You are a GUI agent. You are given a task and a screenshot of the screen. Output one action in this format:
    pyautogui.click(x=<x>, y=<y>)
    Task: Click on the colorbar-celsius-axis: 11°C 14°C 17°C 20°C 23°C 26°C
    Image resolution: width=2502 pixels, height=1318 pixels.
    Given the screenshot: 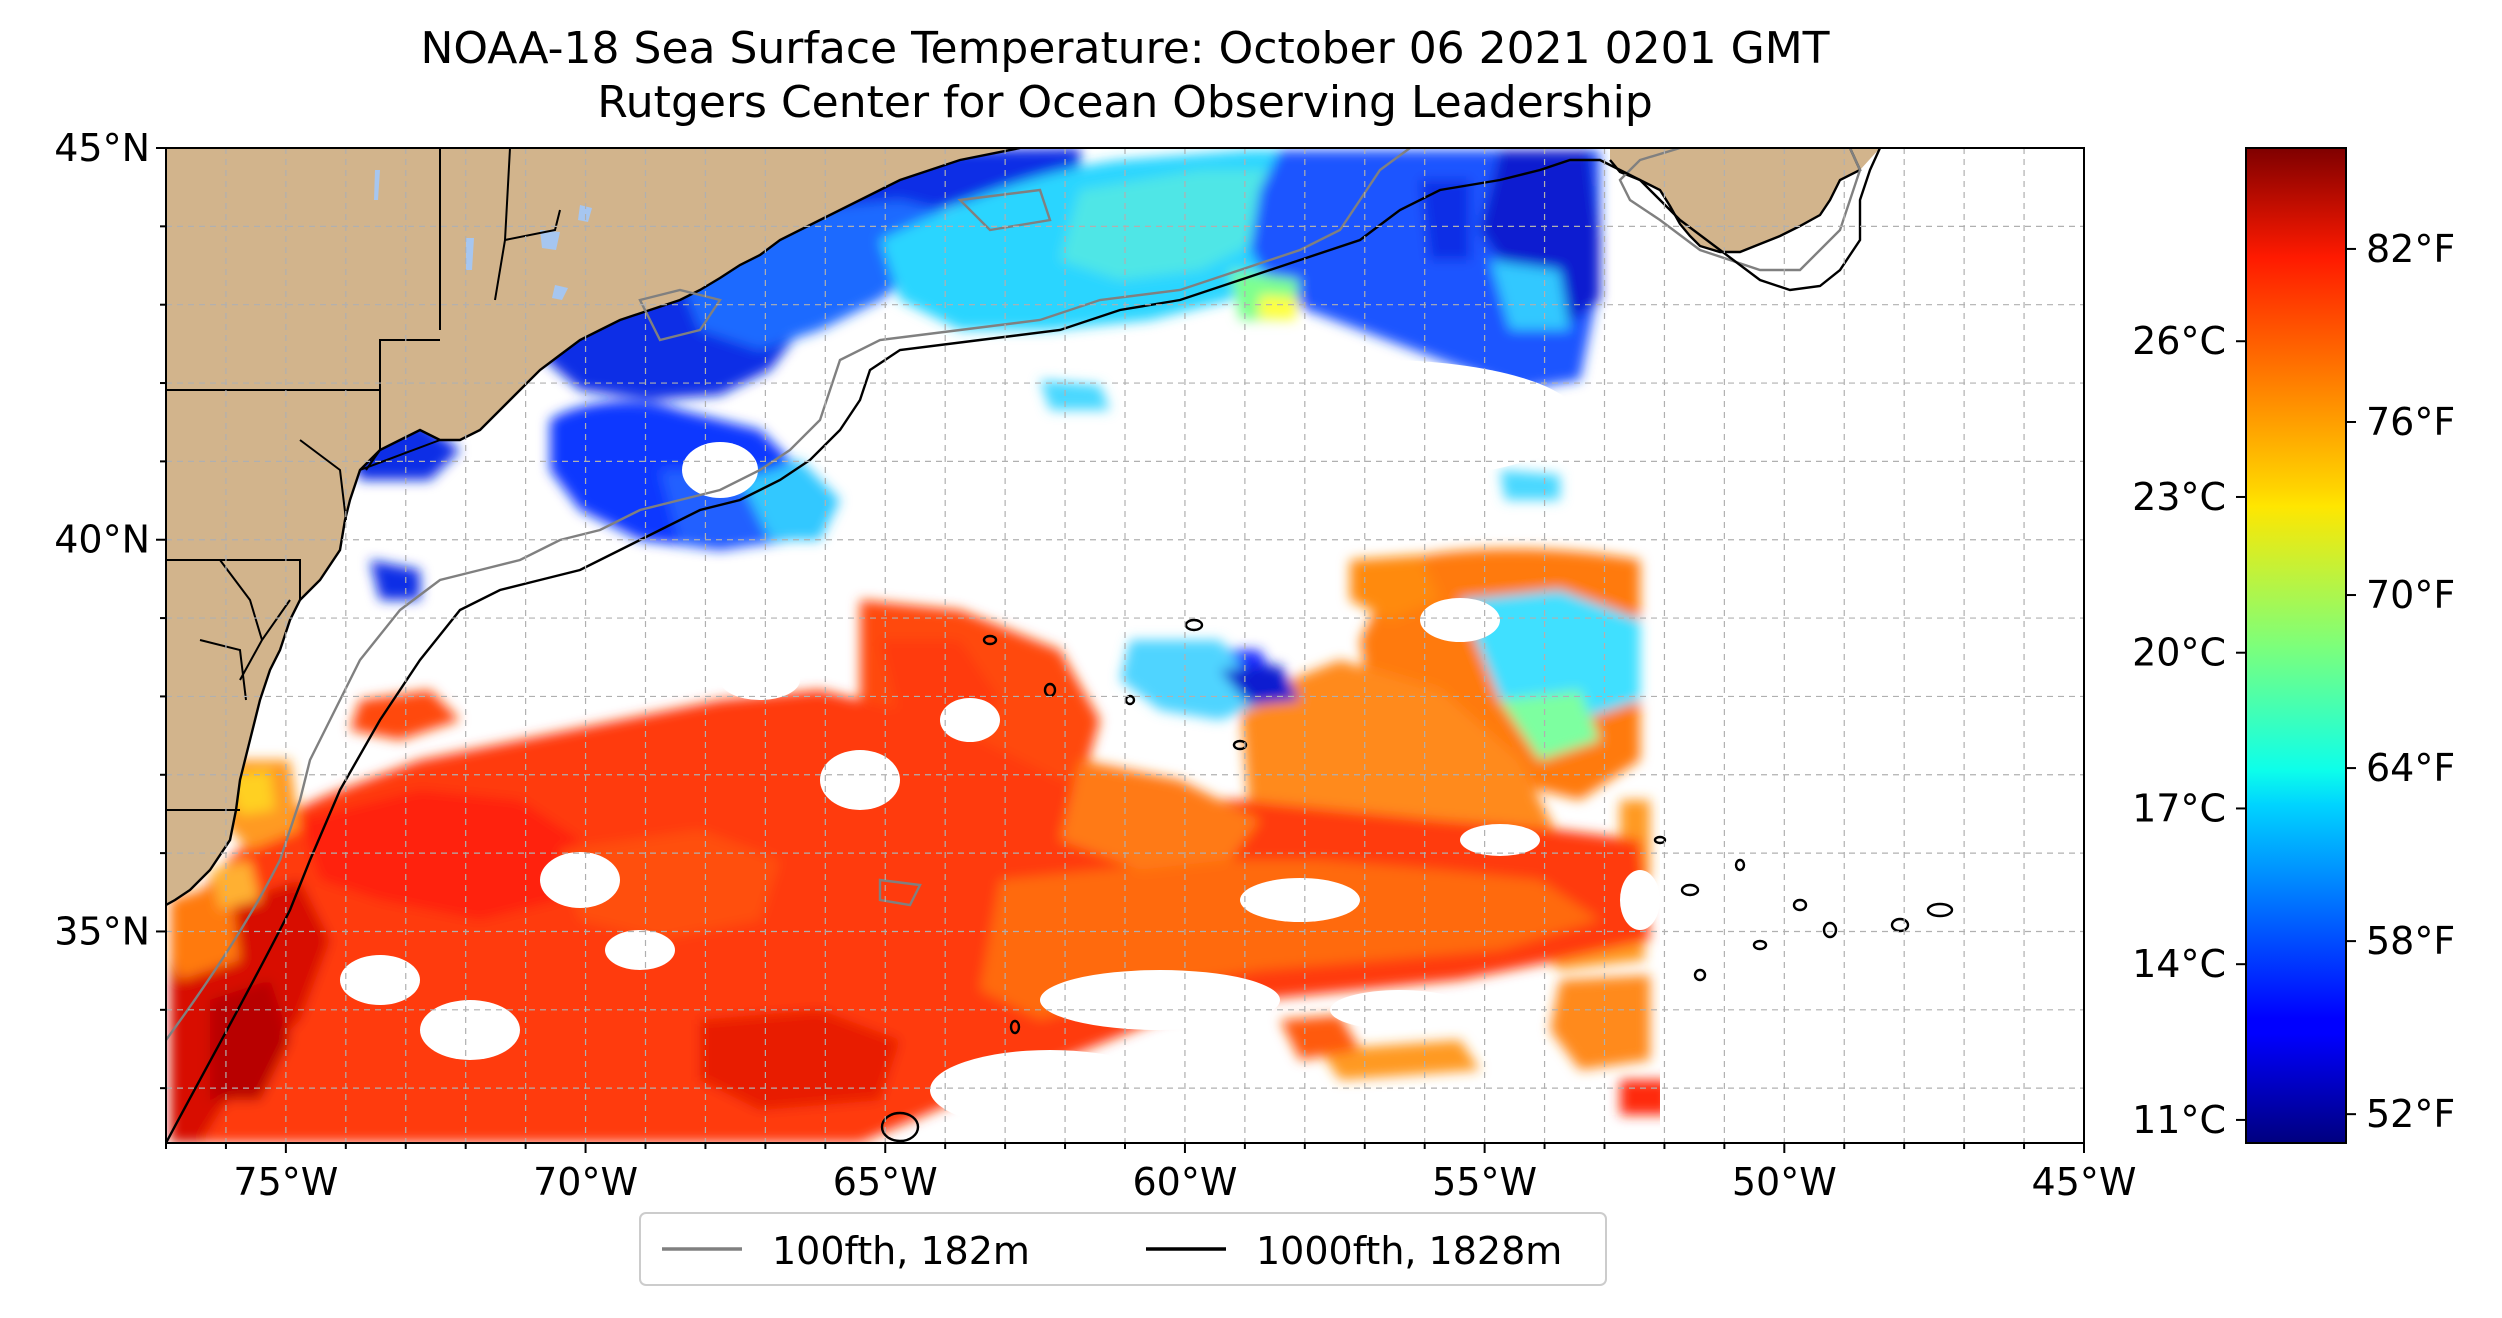 What is the action you would take?
    pyautogui.click(x=2189, y=730)
    